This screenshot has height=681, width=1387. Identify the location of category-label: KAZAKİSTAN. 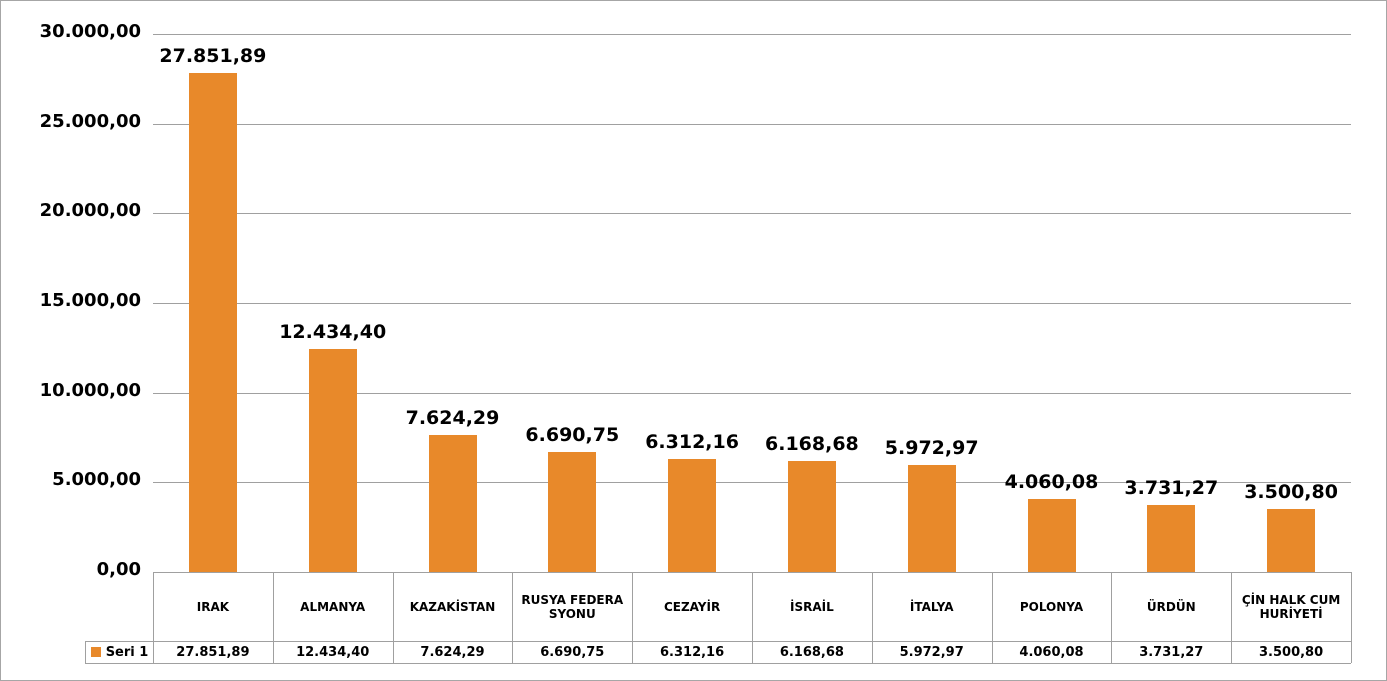
(452, 606).